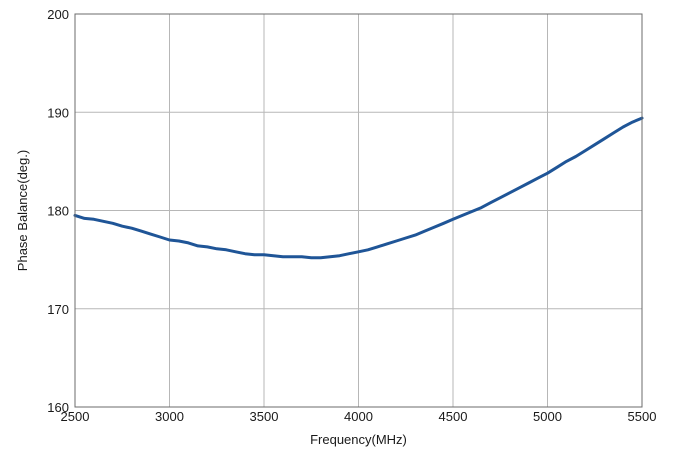 The width and height of the screenshot is (678, 459). I want to click on y-tick-label: 200, so click(58, 14).